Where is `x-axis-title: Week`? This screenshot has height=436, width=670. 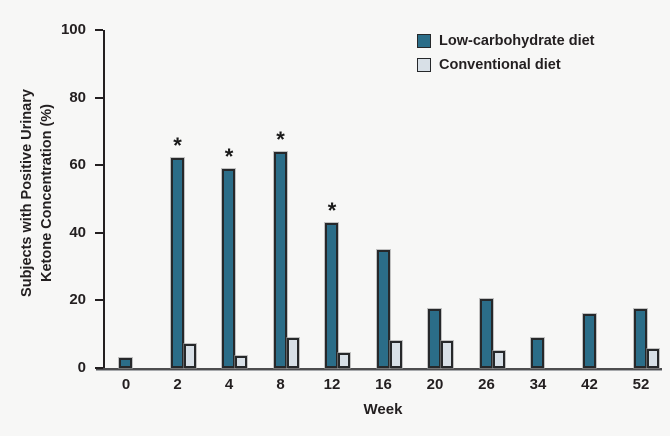 x-axis-title: Week is located at coordinates (383, 409).